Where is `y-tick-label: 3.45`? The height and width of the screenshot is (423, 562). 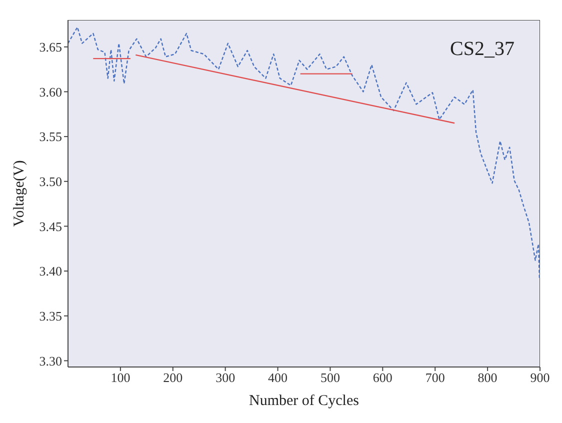
y-tick-label: 3.45 is located at coordinates (50, 226).